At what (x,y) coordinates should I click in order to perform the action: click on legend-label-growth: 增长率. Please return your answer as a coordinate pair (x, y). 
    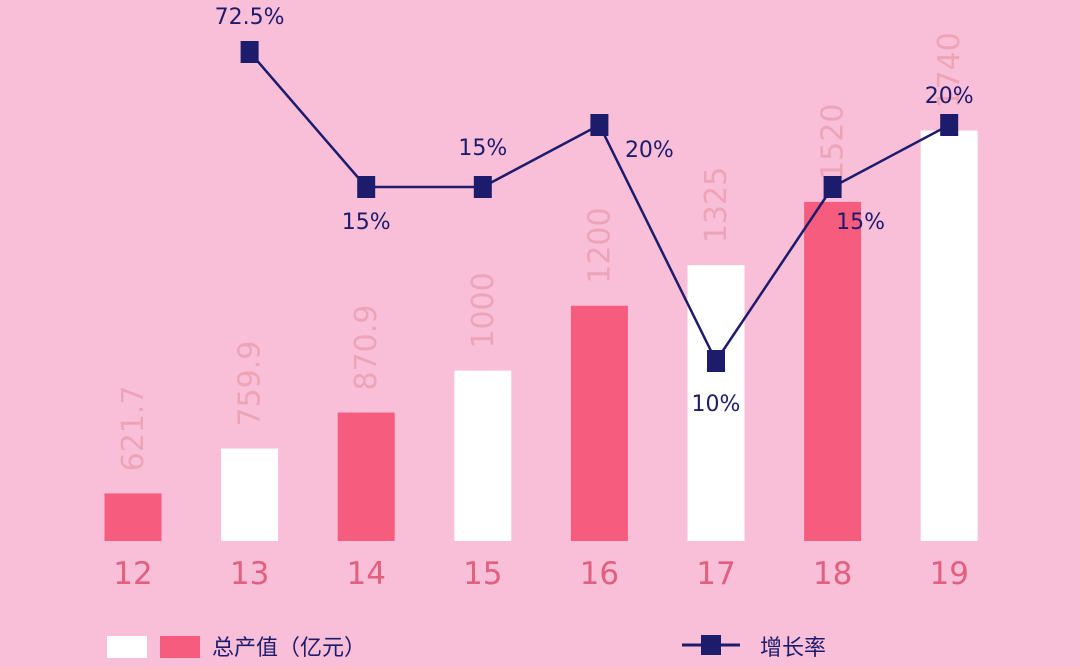
    Looking at the image, I should click on (793, 648).